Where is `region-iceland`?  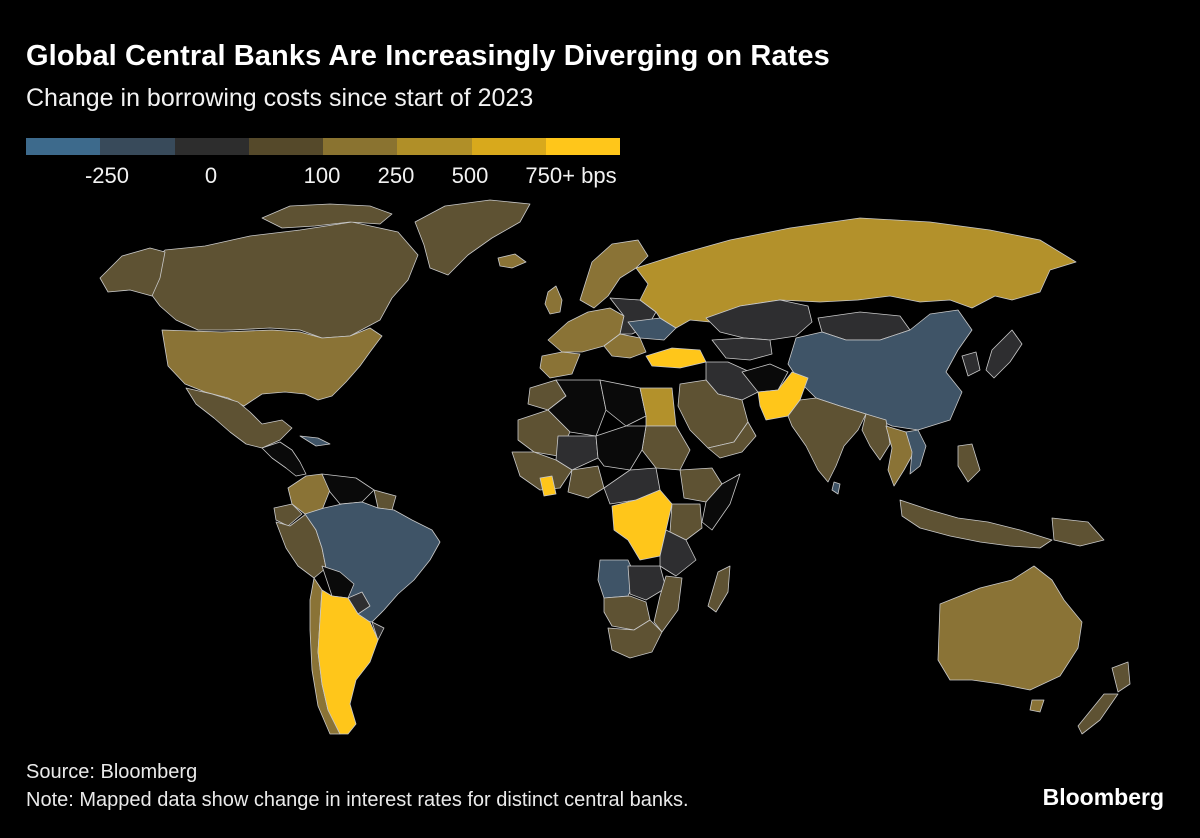 region-iceland is located at coordinates (512, 261).